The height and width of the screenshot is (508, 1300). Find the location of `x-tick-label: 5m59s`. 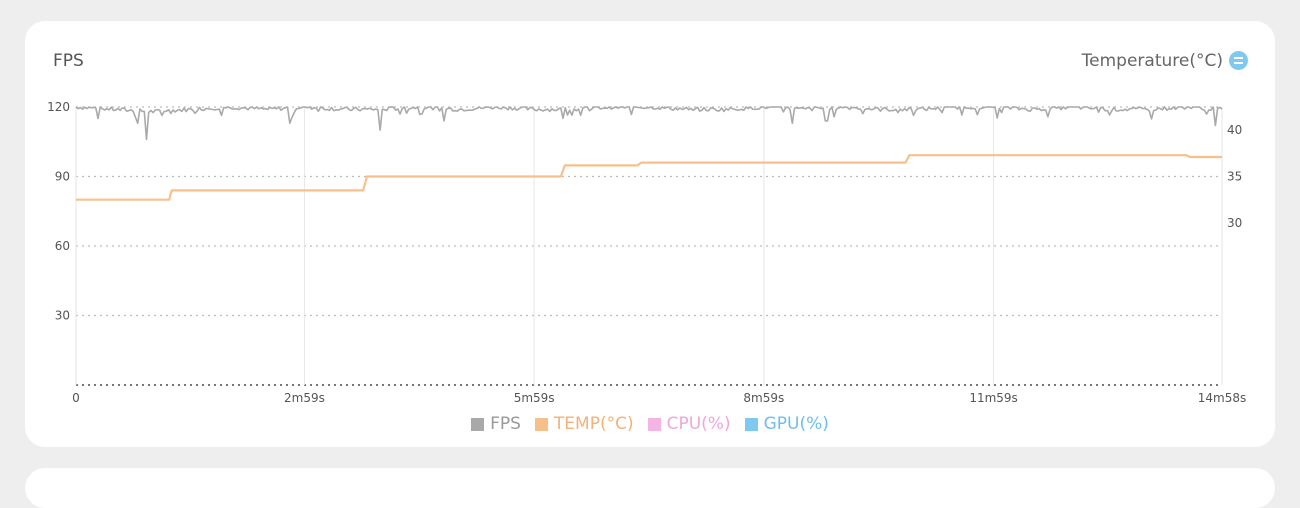

x-tick-label: 5m59s is located at coordinates (534, 398).